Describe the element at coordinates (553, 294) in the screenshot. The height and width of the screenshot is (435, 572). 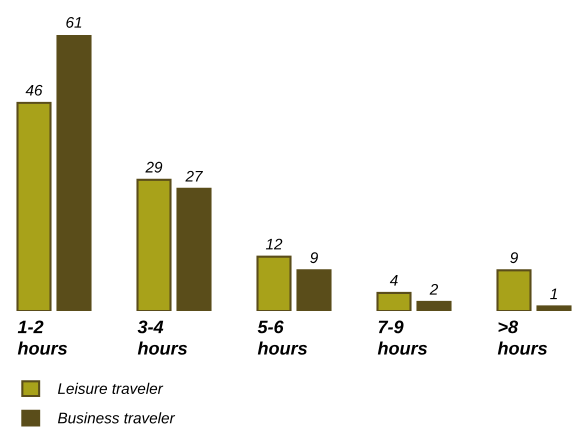
I see `data-label: 1` at that location.